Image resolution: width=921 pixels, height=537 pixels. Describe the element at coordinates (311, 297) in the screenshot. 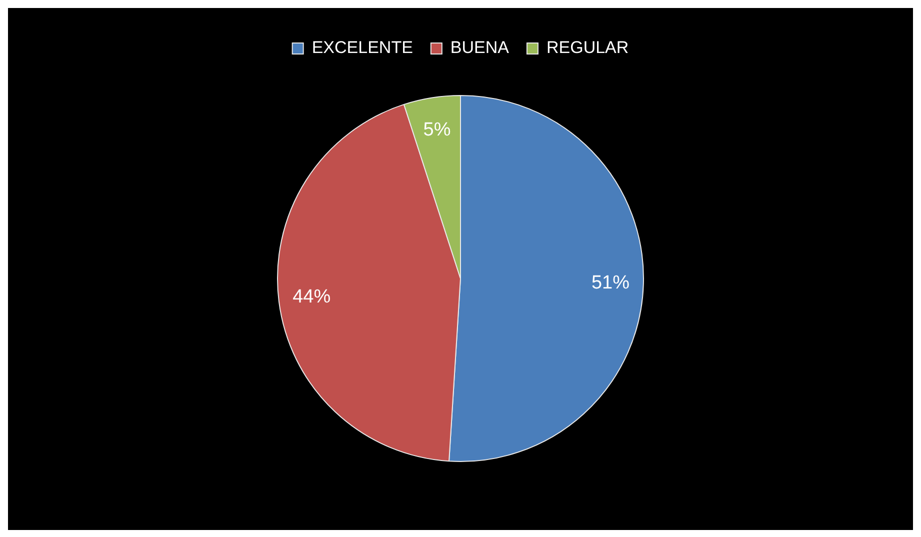

I see `data-label: 44%` at that location.